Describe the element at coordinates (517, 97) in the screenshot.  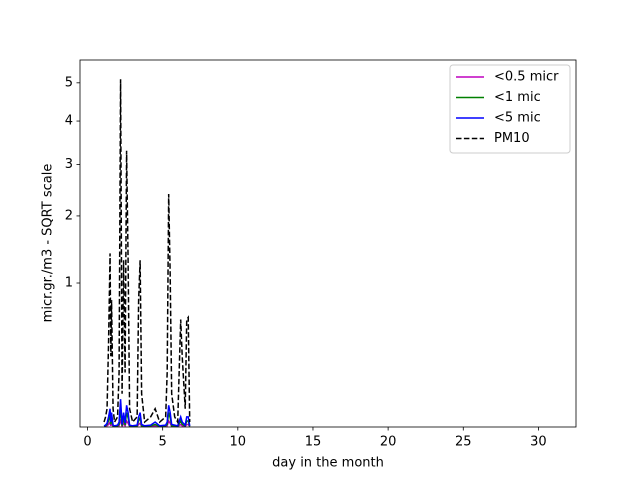
I see `legend-label: <1 mic` at that location.